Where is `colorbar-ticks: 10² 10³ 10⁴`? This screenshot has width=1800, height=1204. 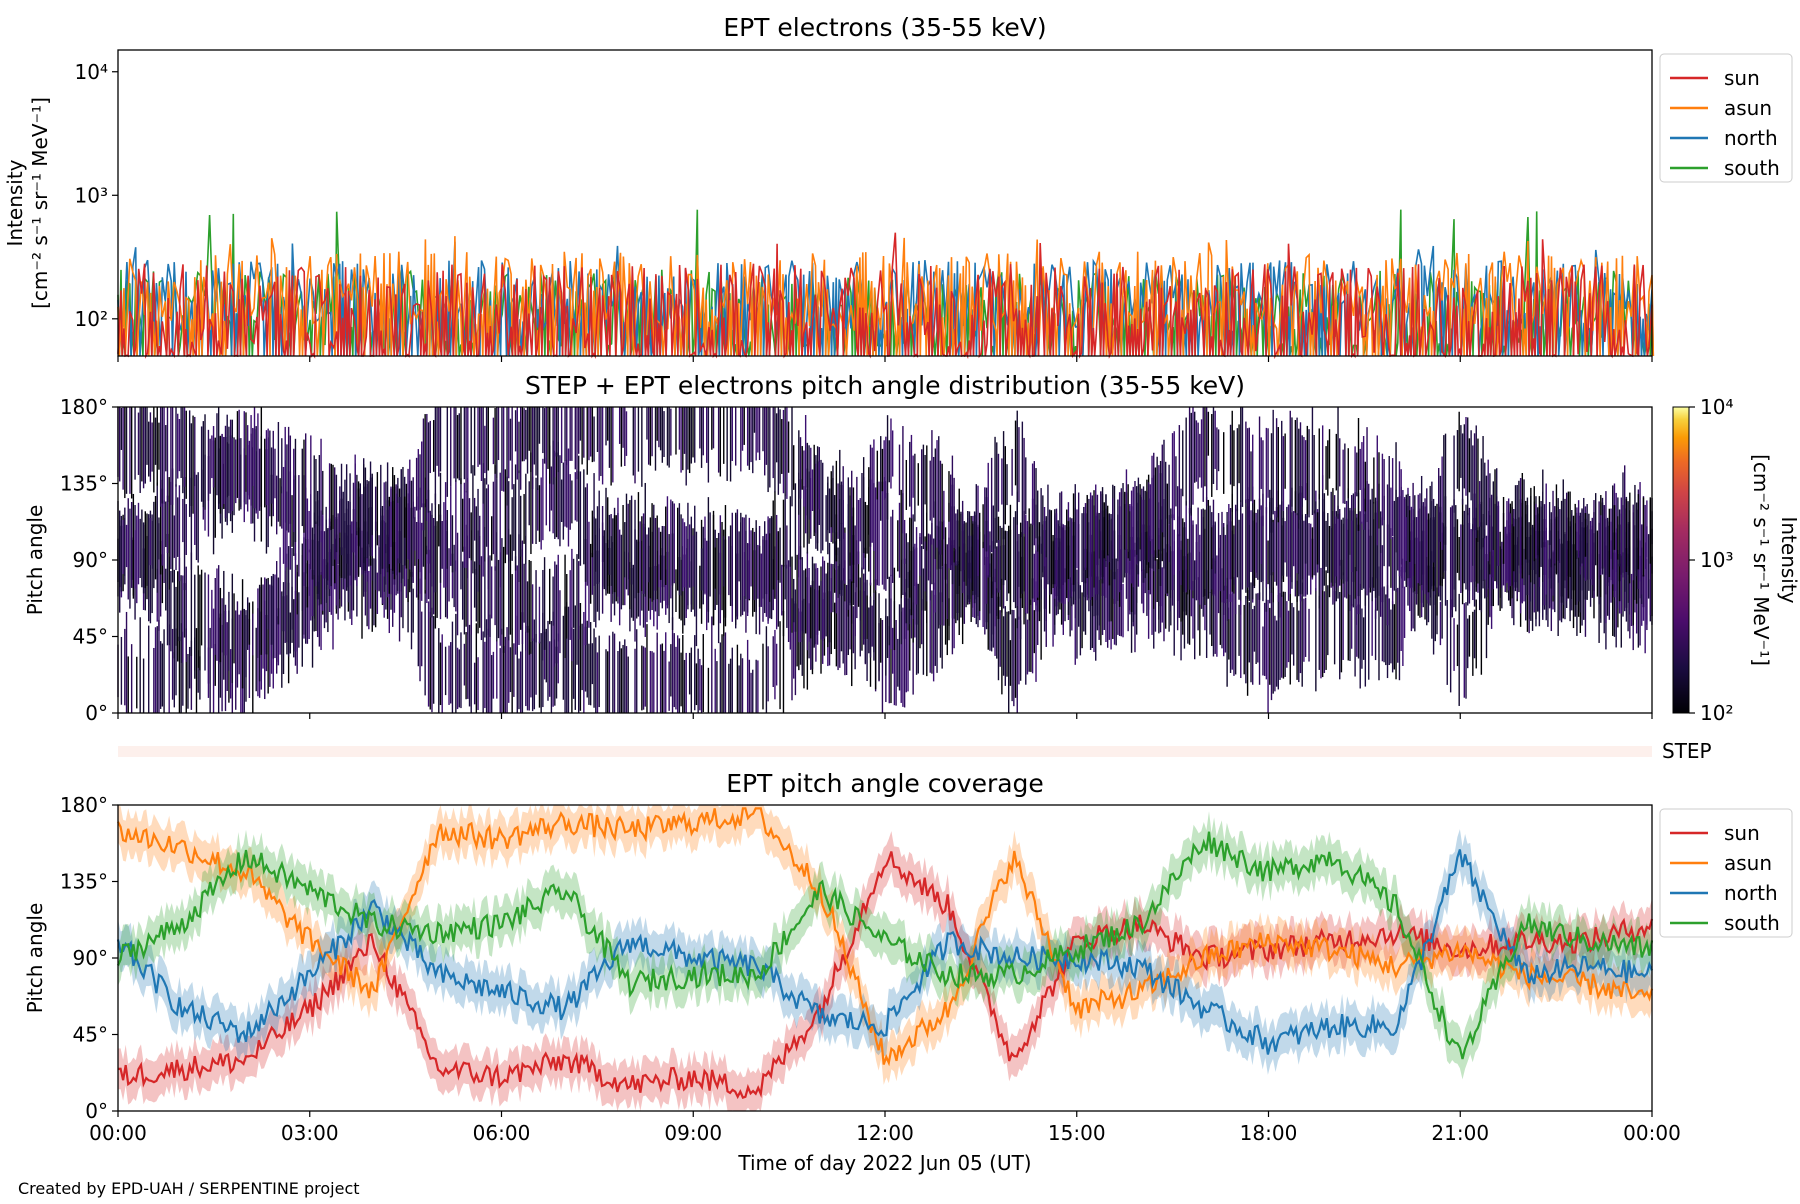
colorbar-ticks: 10² 10³ 10⁴ is located at coordinates (1711, 560).